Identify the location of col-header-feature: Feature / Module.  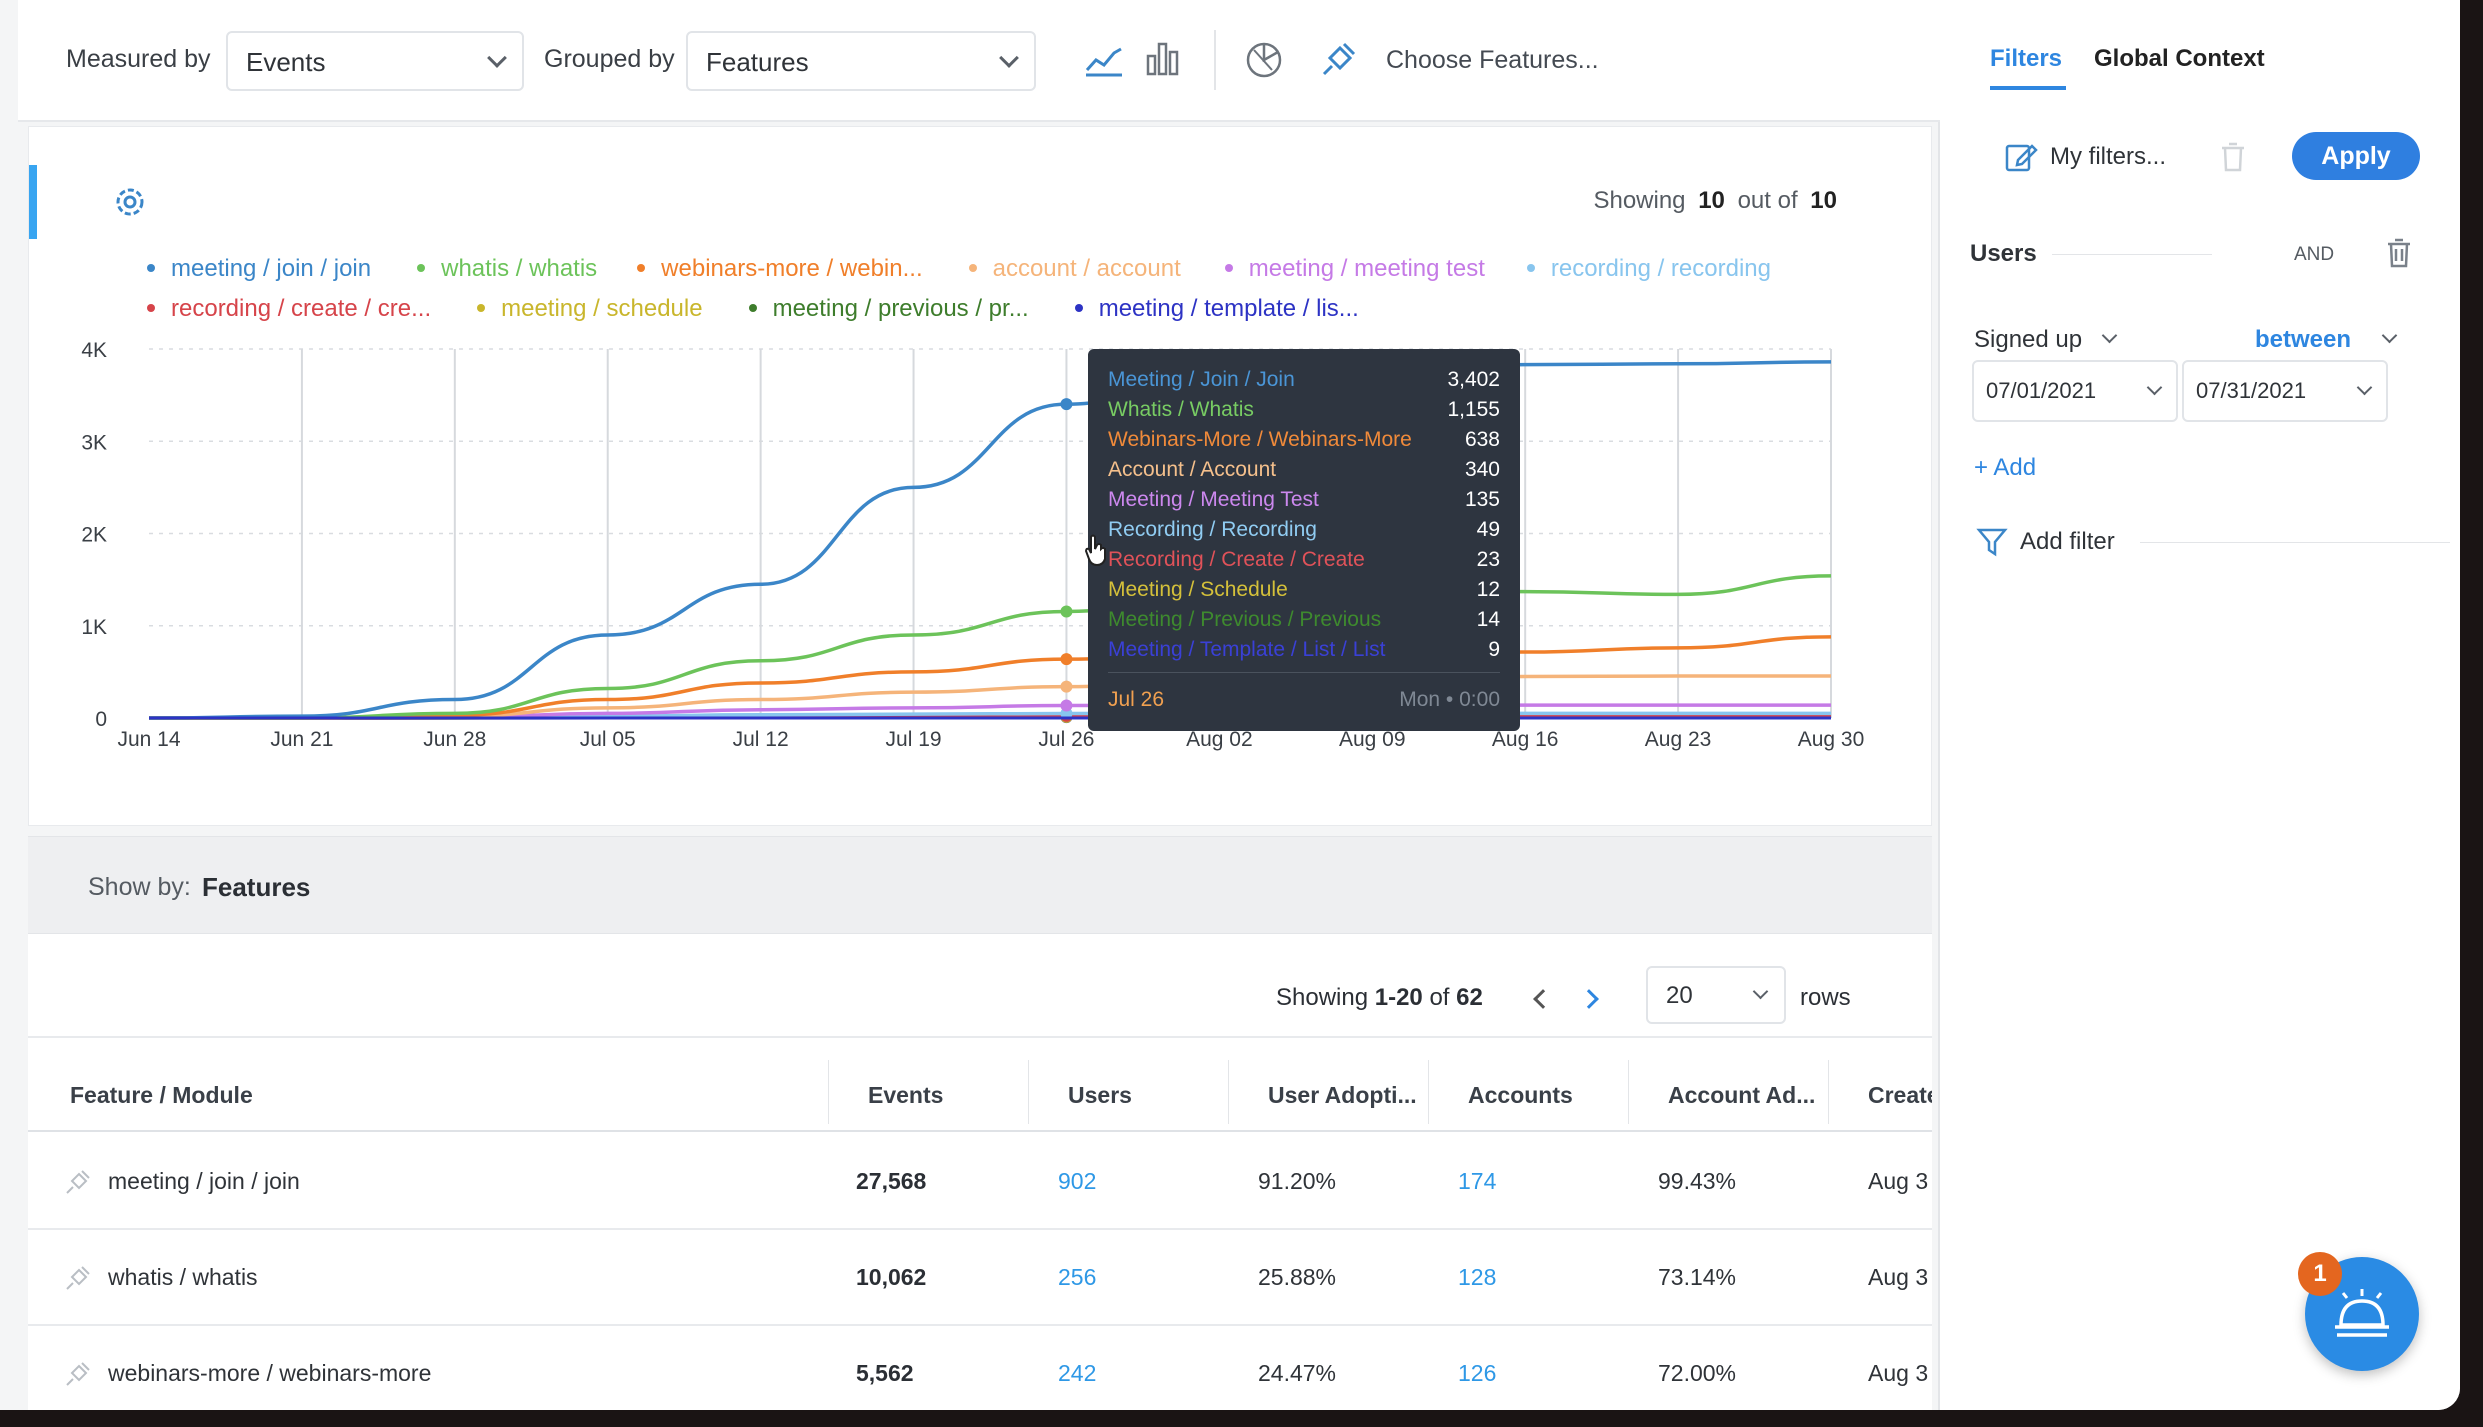
(161, 1095).